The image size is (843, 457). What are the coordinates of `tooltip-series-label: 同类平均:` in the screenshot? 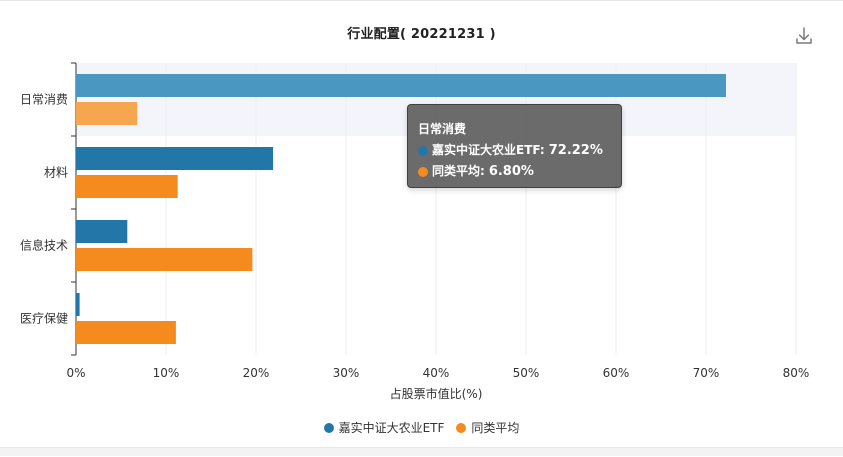 It's located at (458, 171).